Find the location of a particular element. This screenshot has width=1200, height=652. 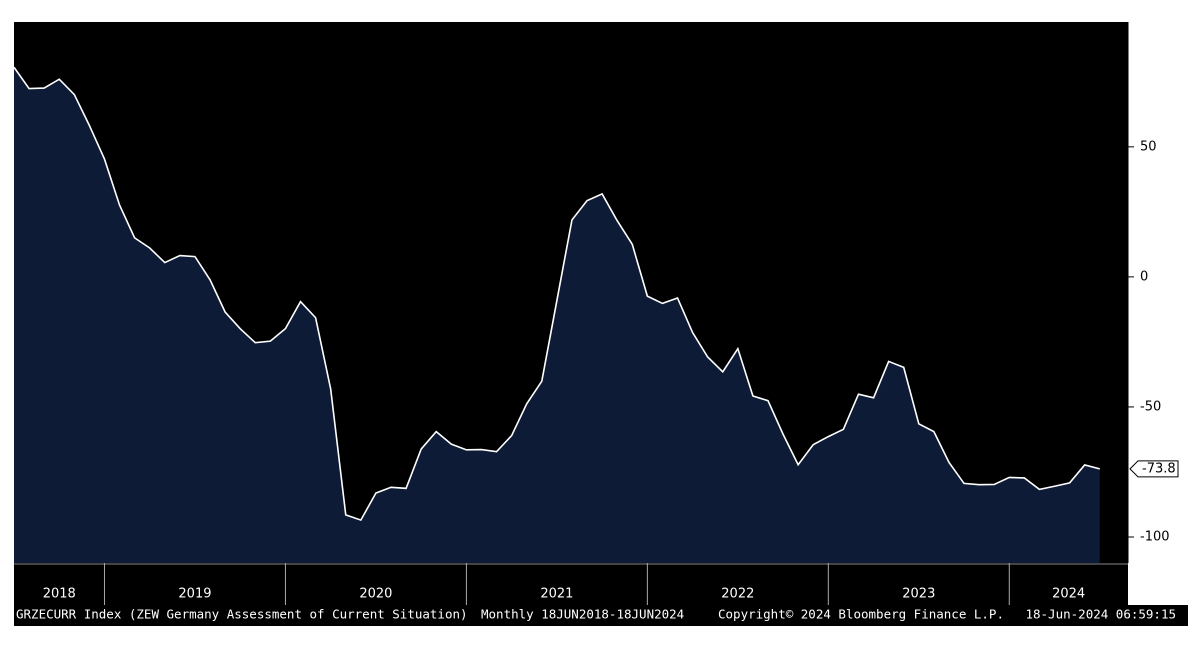

last-value-label: -73.8 is located at coordinates (1159, 468).